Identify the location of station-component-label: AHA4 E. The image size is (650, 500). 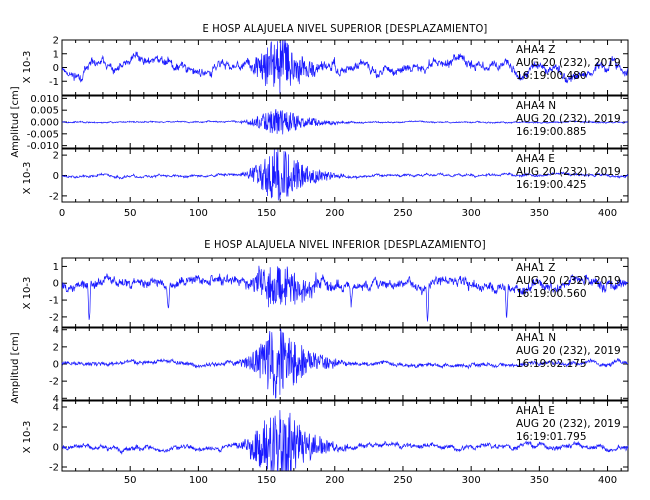
(535, 159).